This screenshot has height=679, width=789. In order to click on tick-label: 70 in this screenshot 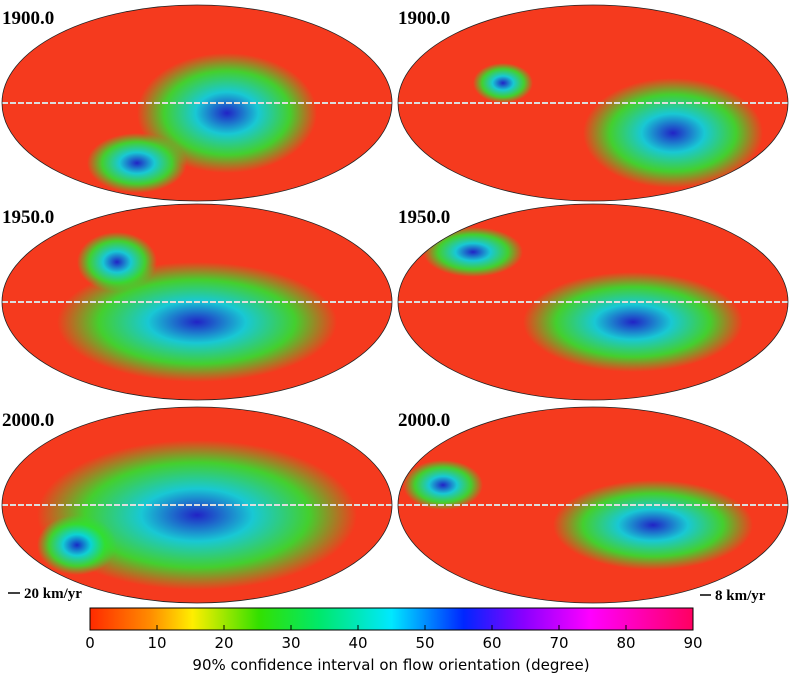, I will do `click(558, 643)`.